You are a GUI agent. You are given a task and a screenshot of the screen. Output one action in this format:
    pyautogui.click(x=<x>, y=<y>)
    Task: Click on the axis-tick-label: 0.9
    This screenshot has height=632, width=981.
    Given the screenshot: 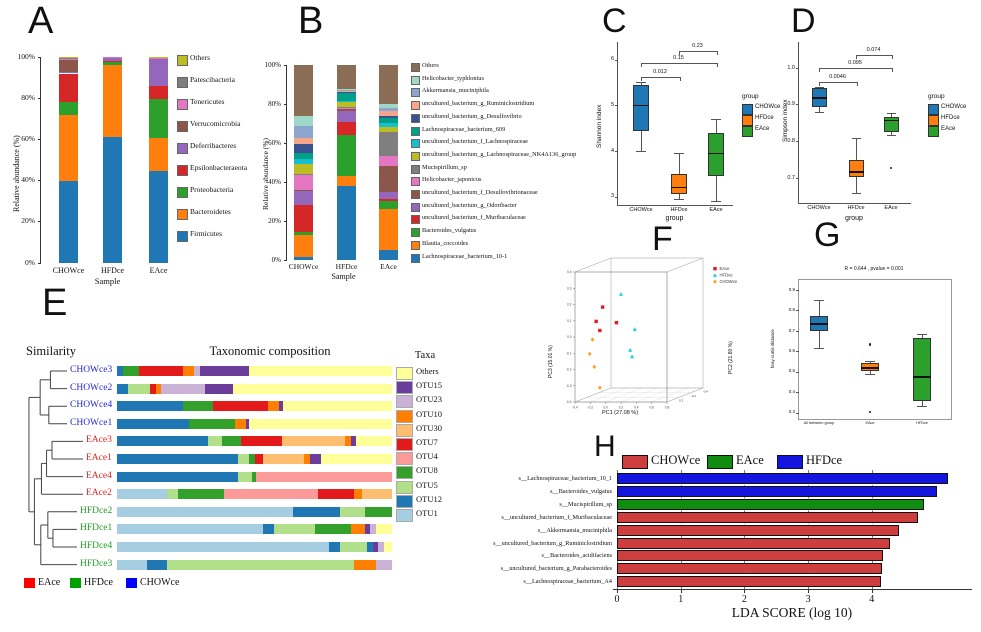 What is the action you would take?
    pyautogui.click(x=791, y=289)
    